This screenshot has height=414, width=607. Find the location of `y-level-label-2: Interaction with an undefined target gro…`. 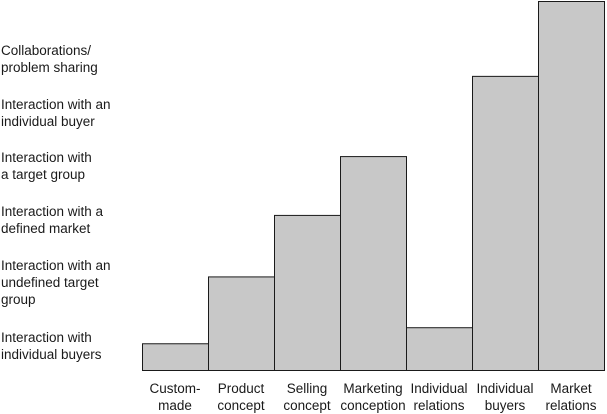

y-level-label-2: Interaction with an undefined target gro… is located at coordinates (56, 282).